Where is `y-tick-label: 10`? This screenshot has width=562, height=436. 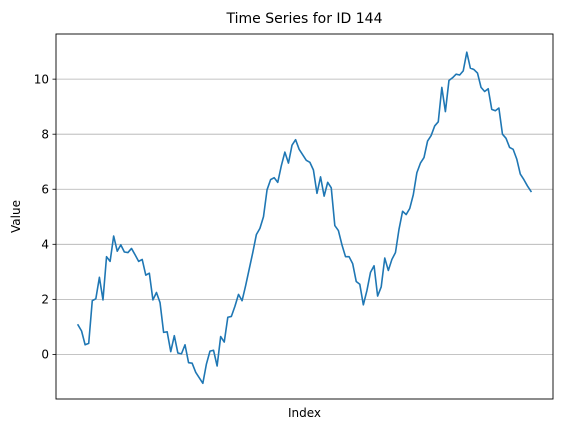 y-tick-label: 10 is located at coordinates (41, 79).